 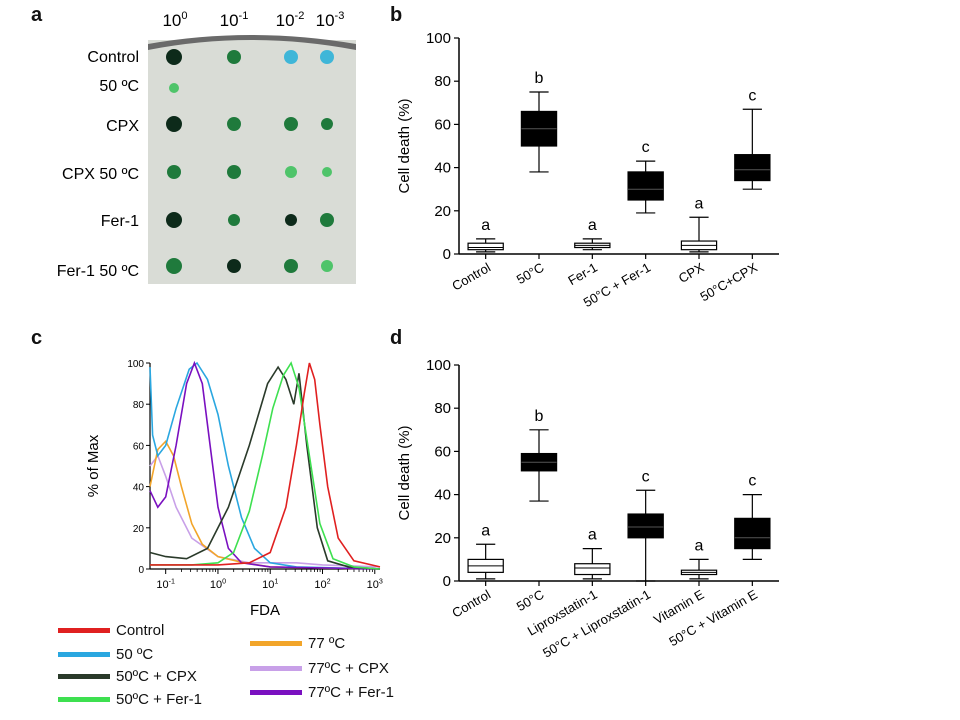 I want to click on dilution-label: 10-2, so click(x=290, y=20).